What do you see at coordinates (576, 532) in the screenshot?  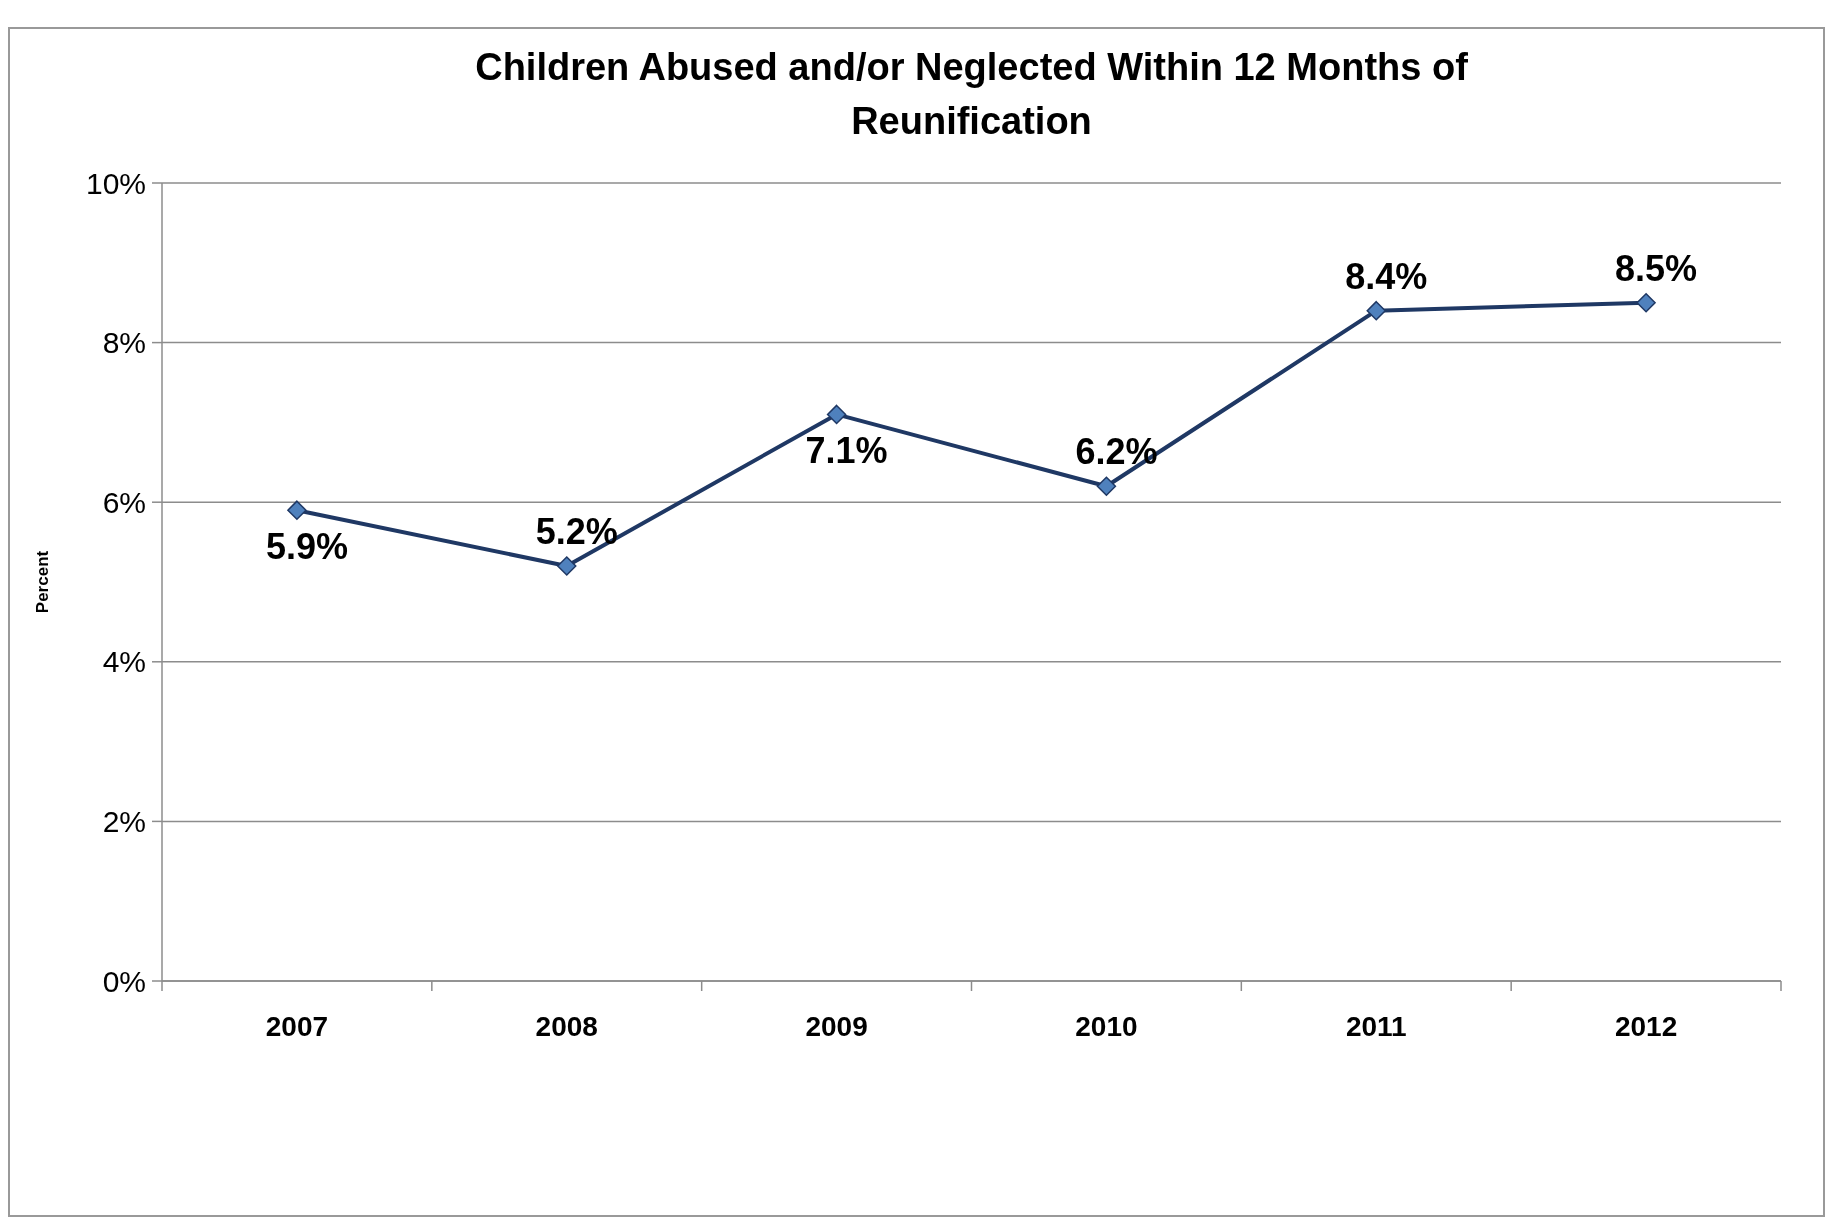 I see `data-label: 5.2%` at bounding box center [576, 532].